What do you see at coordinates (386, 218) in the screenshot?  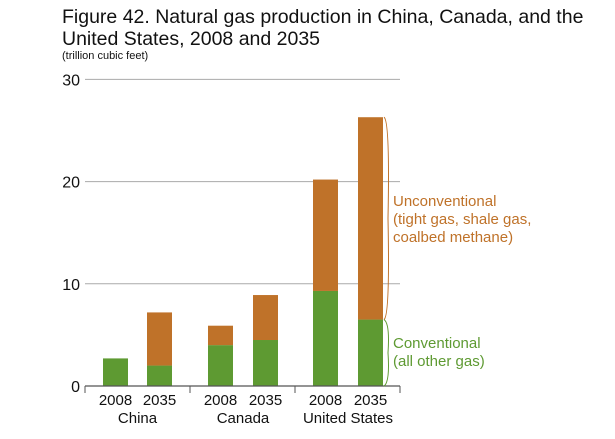 I see `bracket-unconventional` at bounding box center [386, 218].